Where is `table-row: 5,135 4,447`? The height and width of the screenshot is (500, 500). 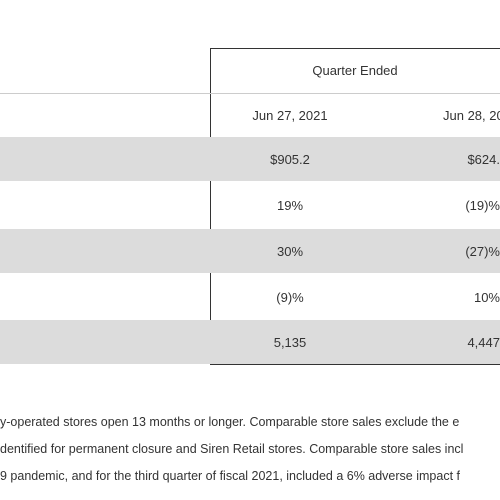 table-row: 5,135 4,447 is located at coordinates (250, 342).